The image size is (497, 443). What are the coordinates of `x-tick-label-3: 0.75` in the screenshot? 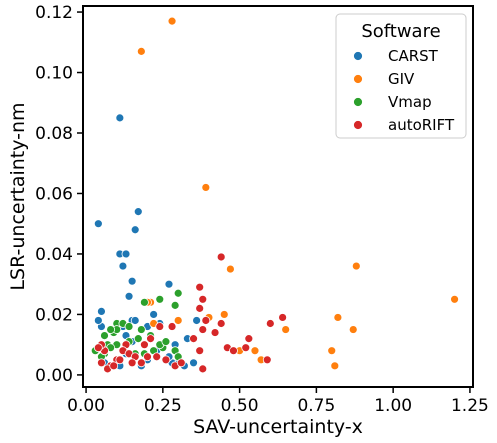 It's located at (316, 406).